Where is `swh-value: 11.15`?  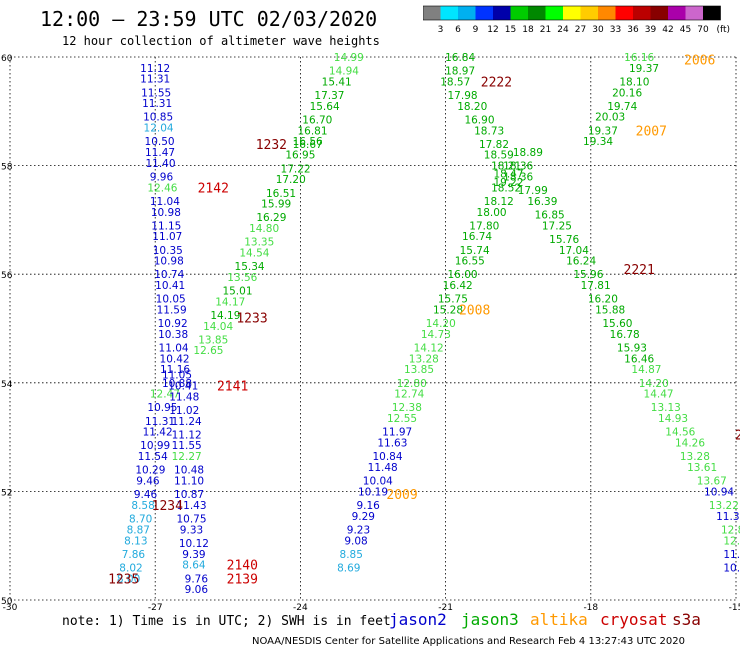 swh-value: 11.15 is located at coordinates (166, 226).